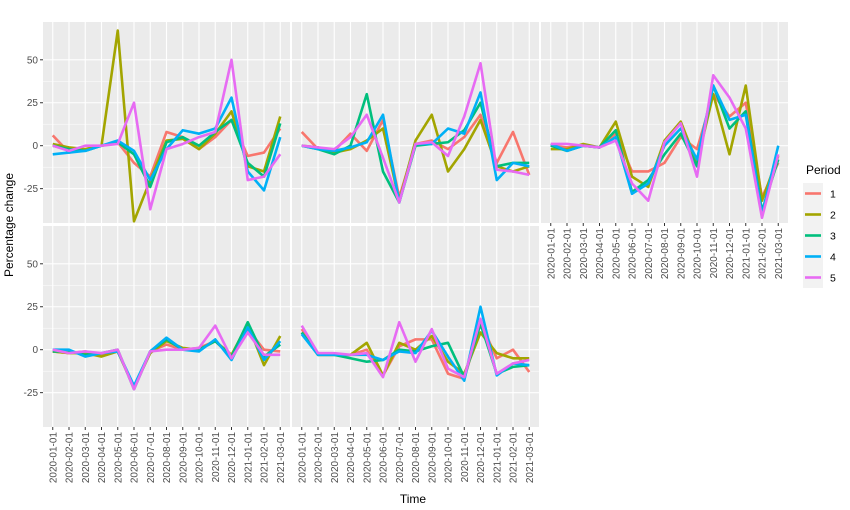 Image resolution: width=850 pixels, height=510 pixels. Describe the element at coordinates (833, 279) in the screenshot. I see `legend-label: 5` at that location.